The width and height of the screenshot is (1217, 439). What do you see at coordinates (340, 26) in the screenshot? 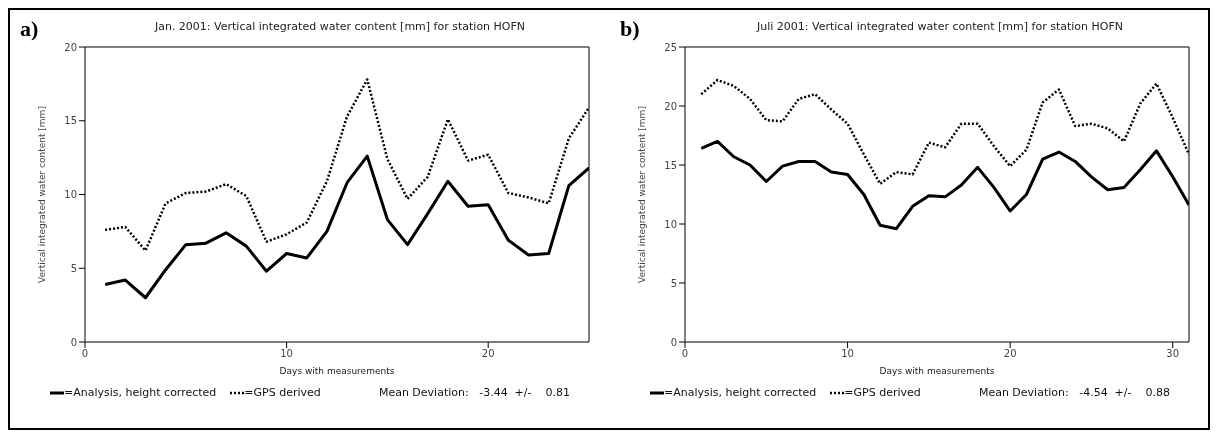
I see `chart-title: Jan. 2001: Vertical integrated water content [mm] for station HOFN` at bounding box center [340, 26].